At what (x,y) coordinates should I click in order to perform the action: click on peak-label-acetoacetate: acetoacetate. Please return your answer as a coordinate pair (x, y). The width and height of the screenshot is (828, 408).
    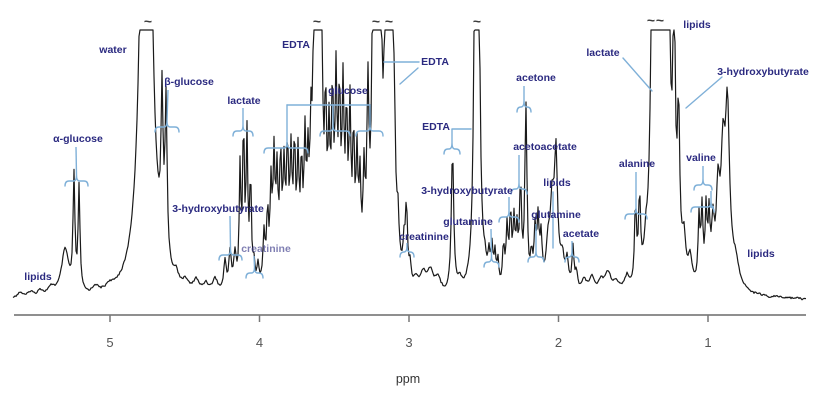
    Looking at the image, I should click on (545, 147).